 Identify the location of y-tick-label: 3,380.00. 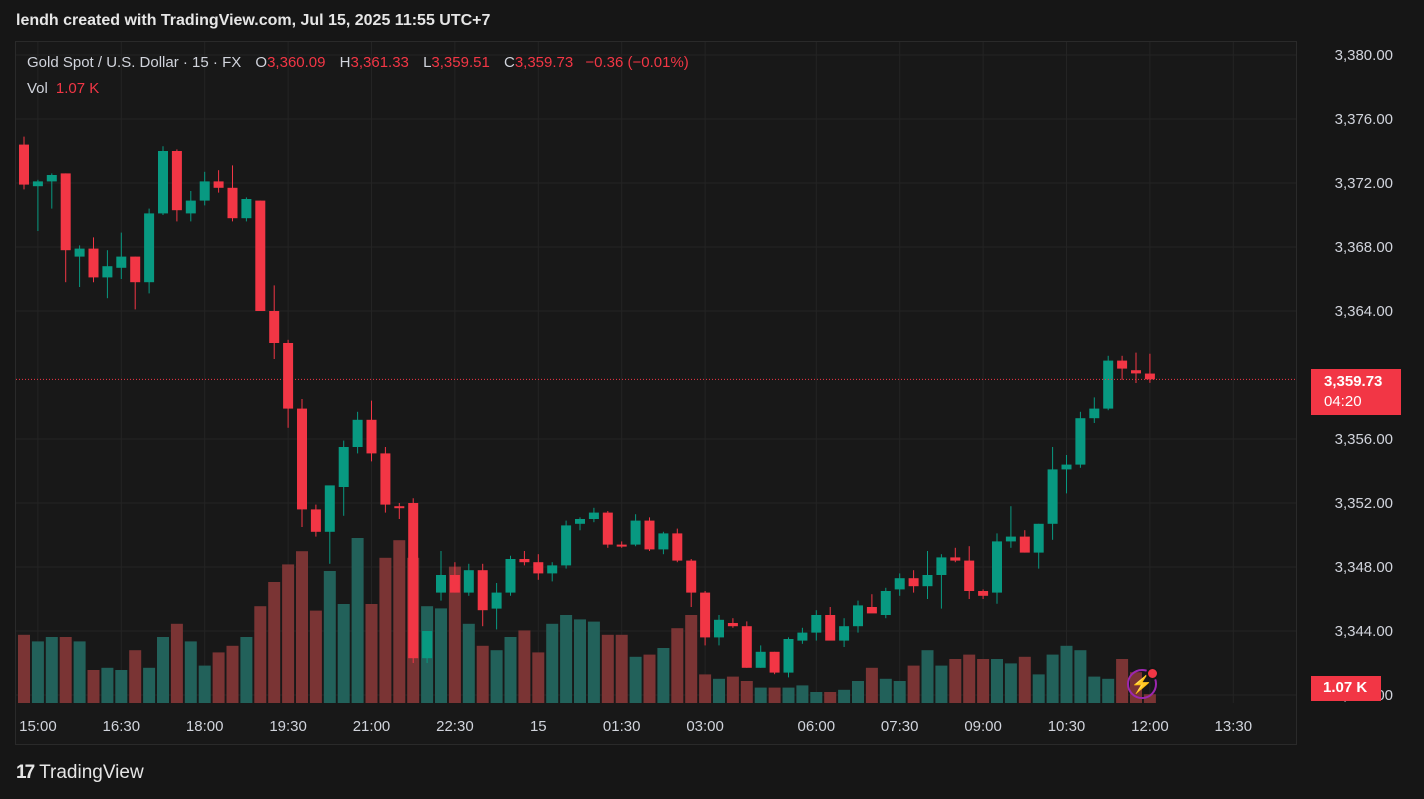
(1364, 55).